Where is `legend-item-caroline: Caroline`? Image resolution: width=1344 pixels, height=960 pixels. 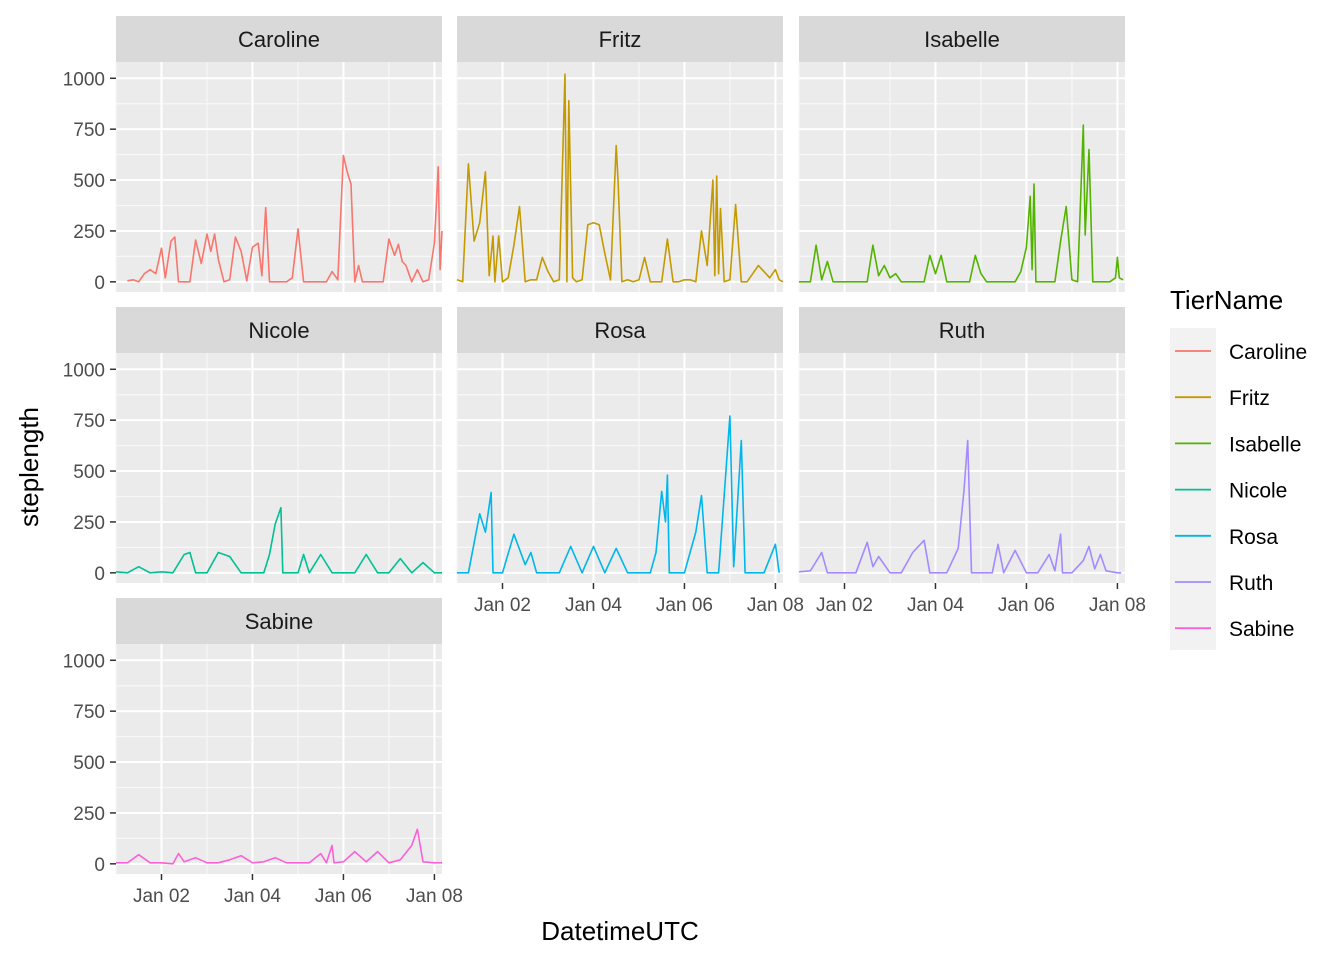
legend-item-caroline: Caroline is located at coordinates (1241, 352).